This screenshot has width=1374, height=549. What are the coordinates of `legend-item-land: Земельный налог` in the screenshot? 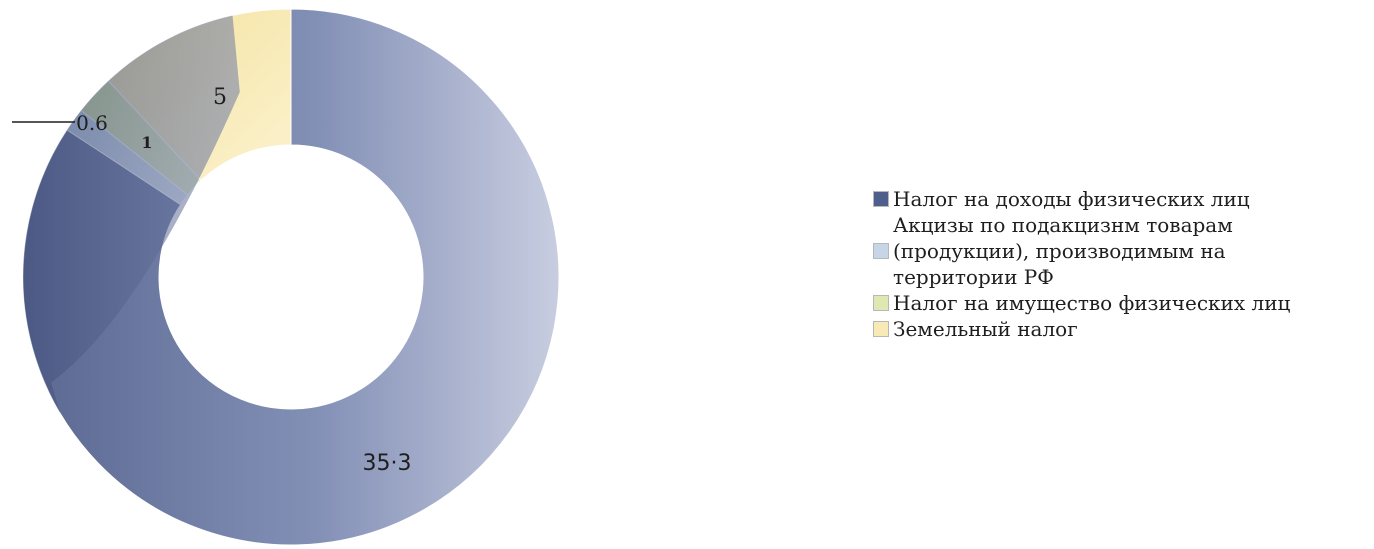 It's located at (1120, 329).